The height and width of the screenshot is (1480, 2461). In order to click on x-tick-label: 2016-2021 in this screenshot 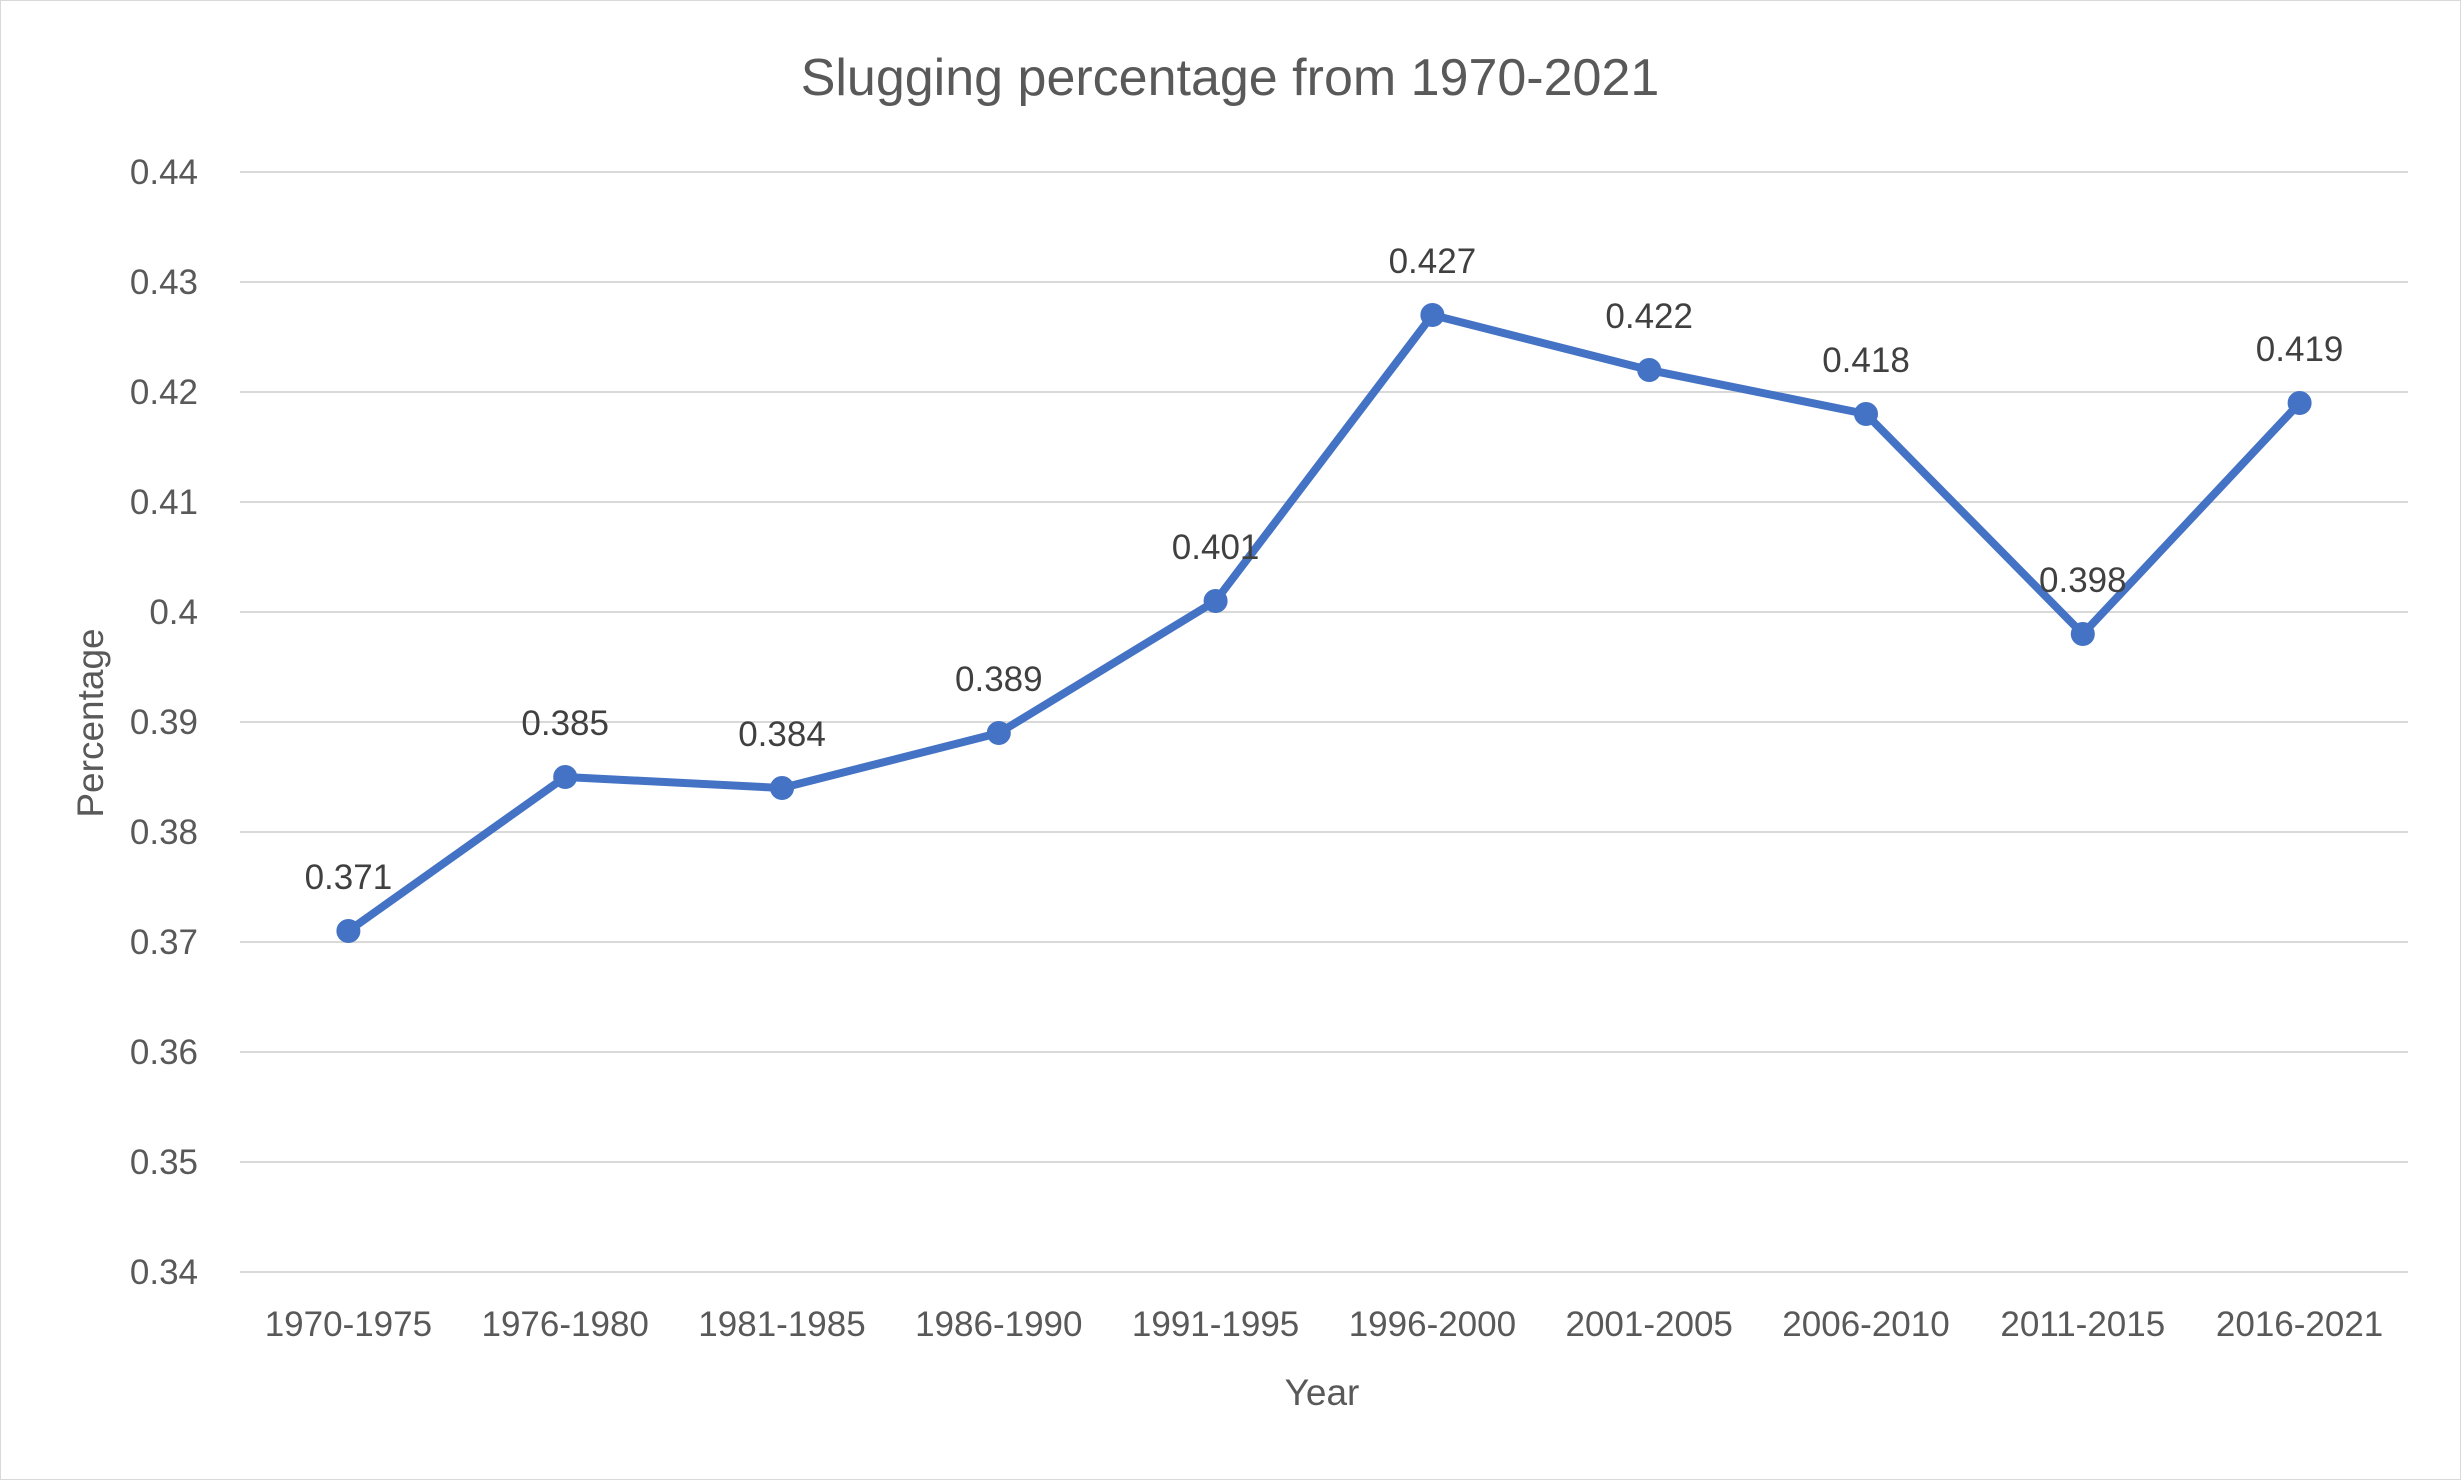, I will do `click(2299, 1324)`.